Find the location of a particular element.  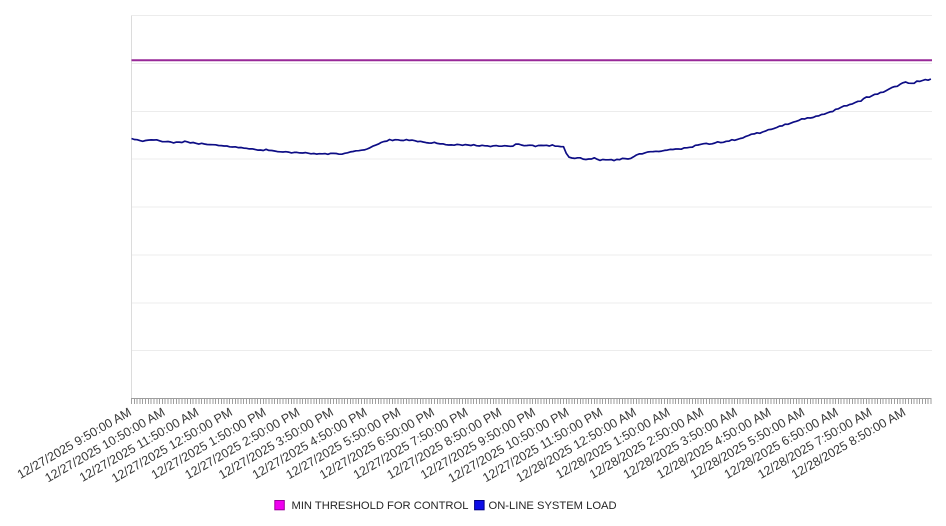

svg-text: ON-LINE SYSTEM LOAD is located at coordinates (553, 506).